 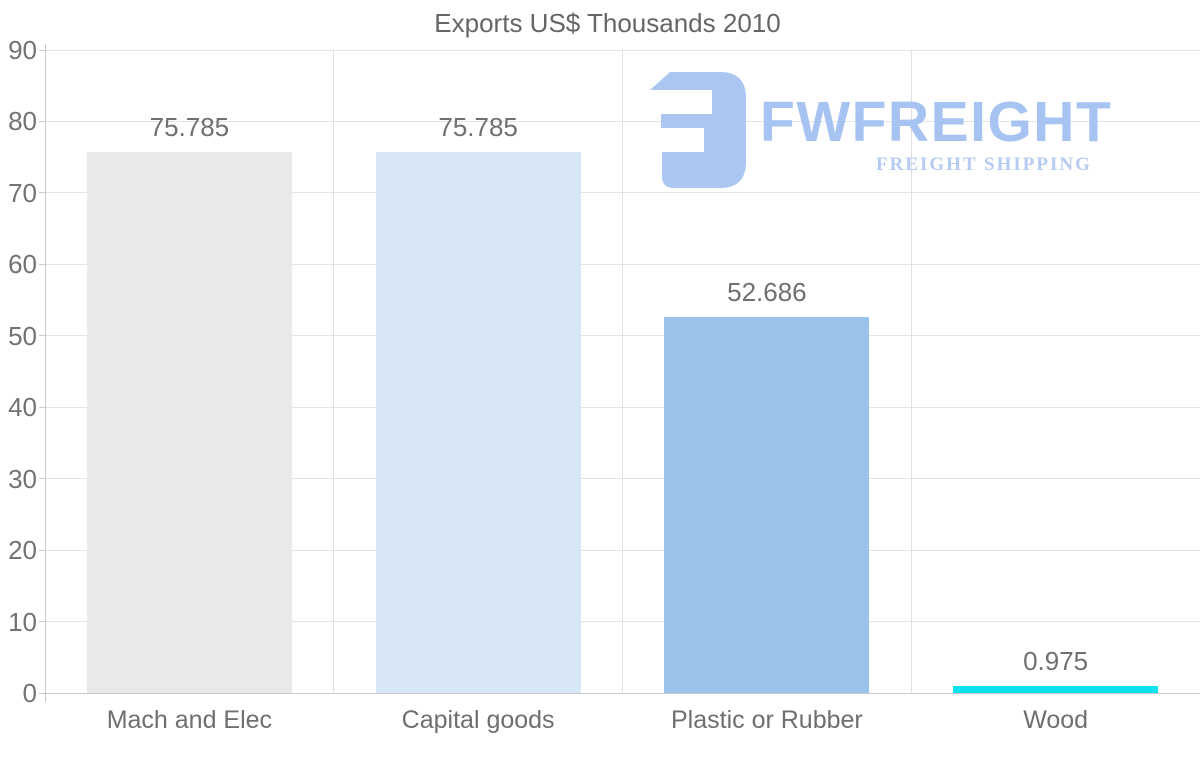 I want to click on y-axis-label: 90, so click(x=22, y=50).